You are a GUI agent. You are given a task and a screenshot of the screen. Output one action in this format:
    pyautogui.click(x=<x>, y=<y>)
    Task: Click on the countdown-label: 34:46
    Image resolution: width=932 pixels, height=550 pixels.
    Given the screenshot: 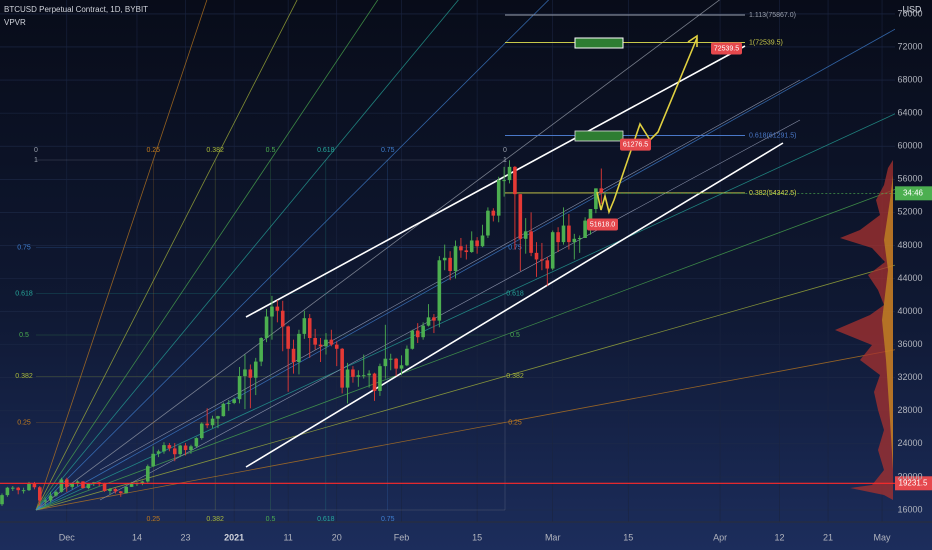 What is the action you would take?
    pyautogui.click(x=913, y=192)
    